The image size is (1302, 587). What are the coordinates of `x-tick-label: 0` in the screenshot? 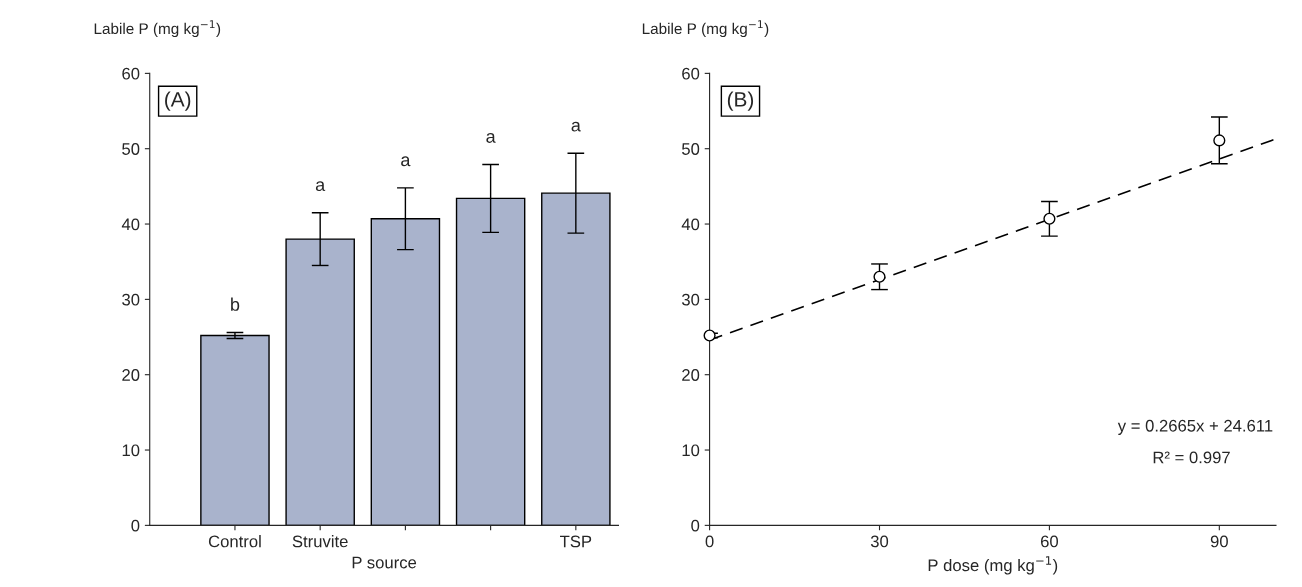 It's located at (709, 541).